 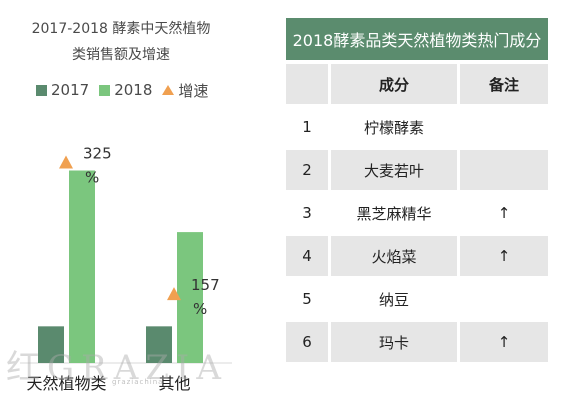 I want to click on legend-swatch-2017, so click(x=41, y=90).